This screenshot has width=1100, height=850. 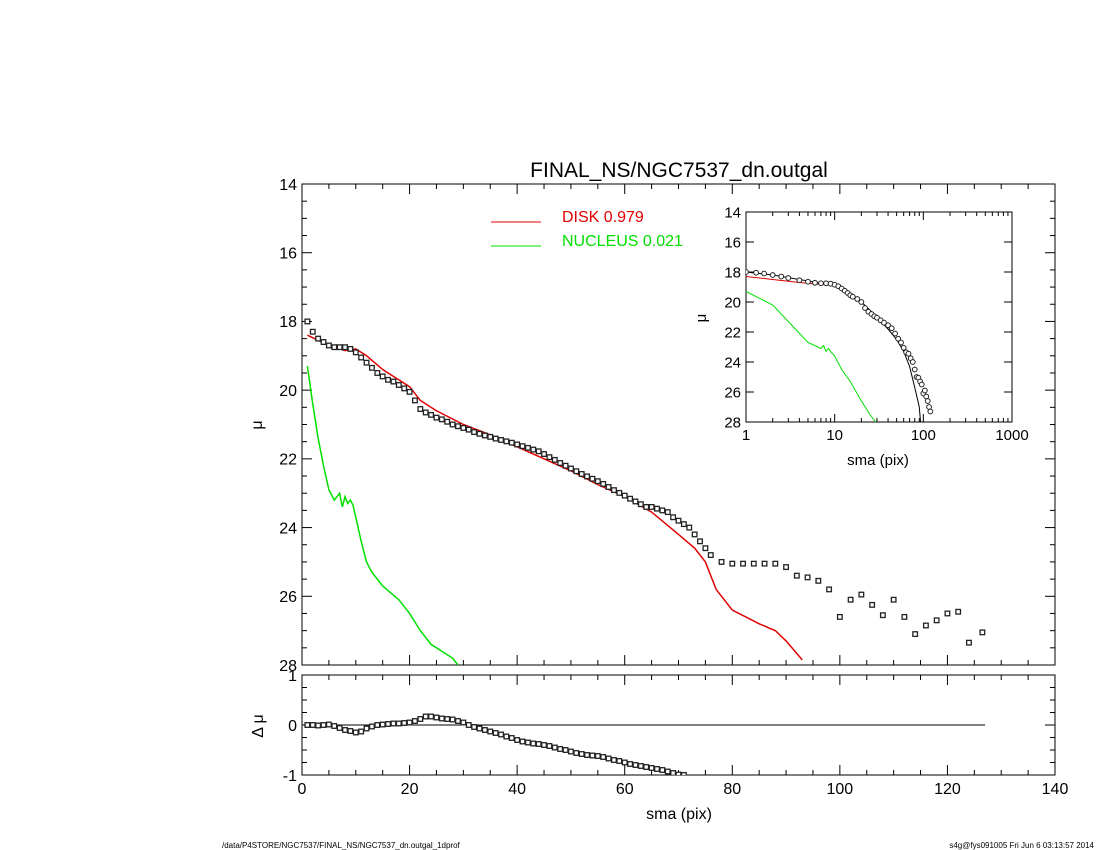 What do you see at coordinates (302, 789) in the screenshot?
I see `residual-xtick-label: 0` at bounding box center [302, 789].